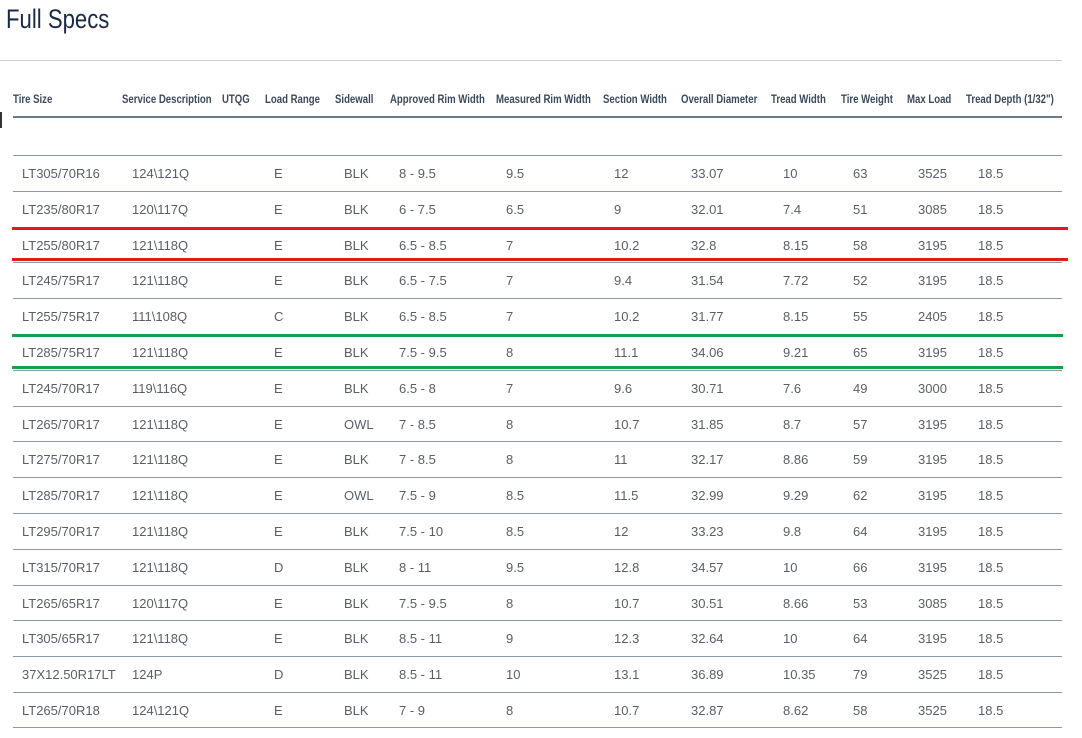 The height and width of the screenshot is (738, 1082). I want to click on header-section-width: Section Width, so click(635, 99).